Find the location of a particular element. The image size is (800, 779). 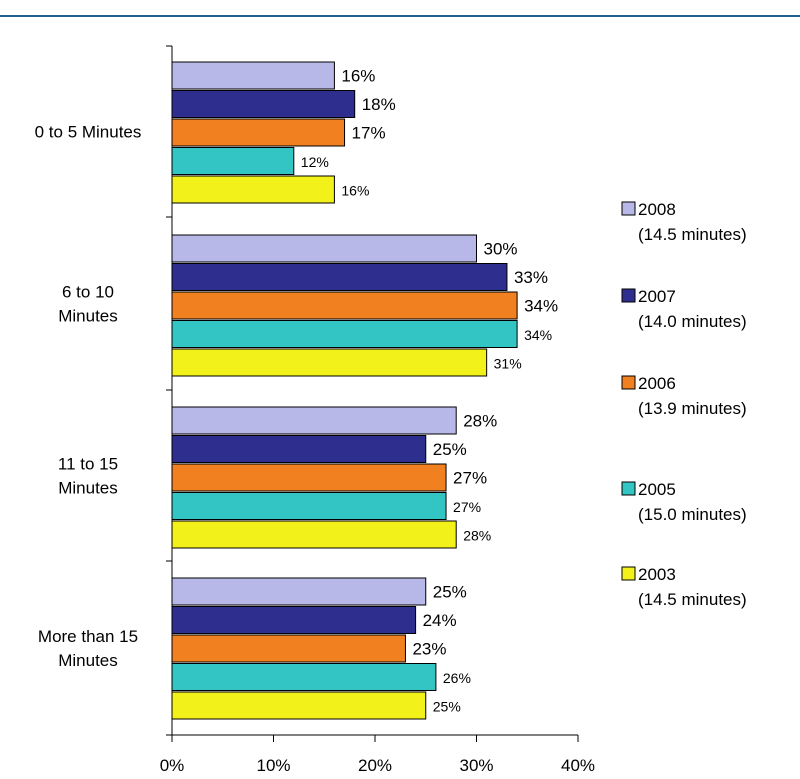

legend-swatch-2003 is located at coordinates (628, 573).